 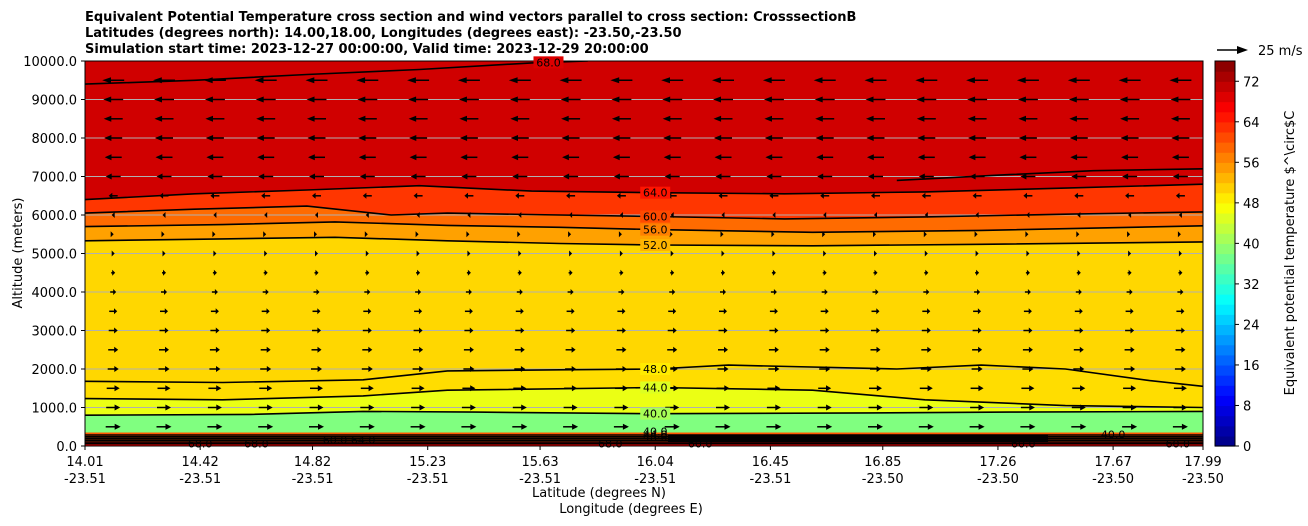 What do you see at coordinates (55, 332) in the screenshot?
I see `y-tick-label: 3000.0` at bounding box center [55, 332].